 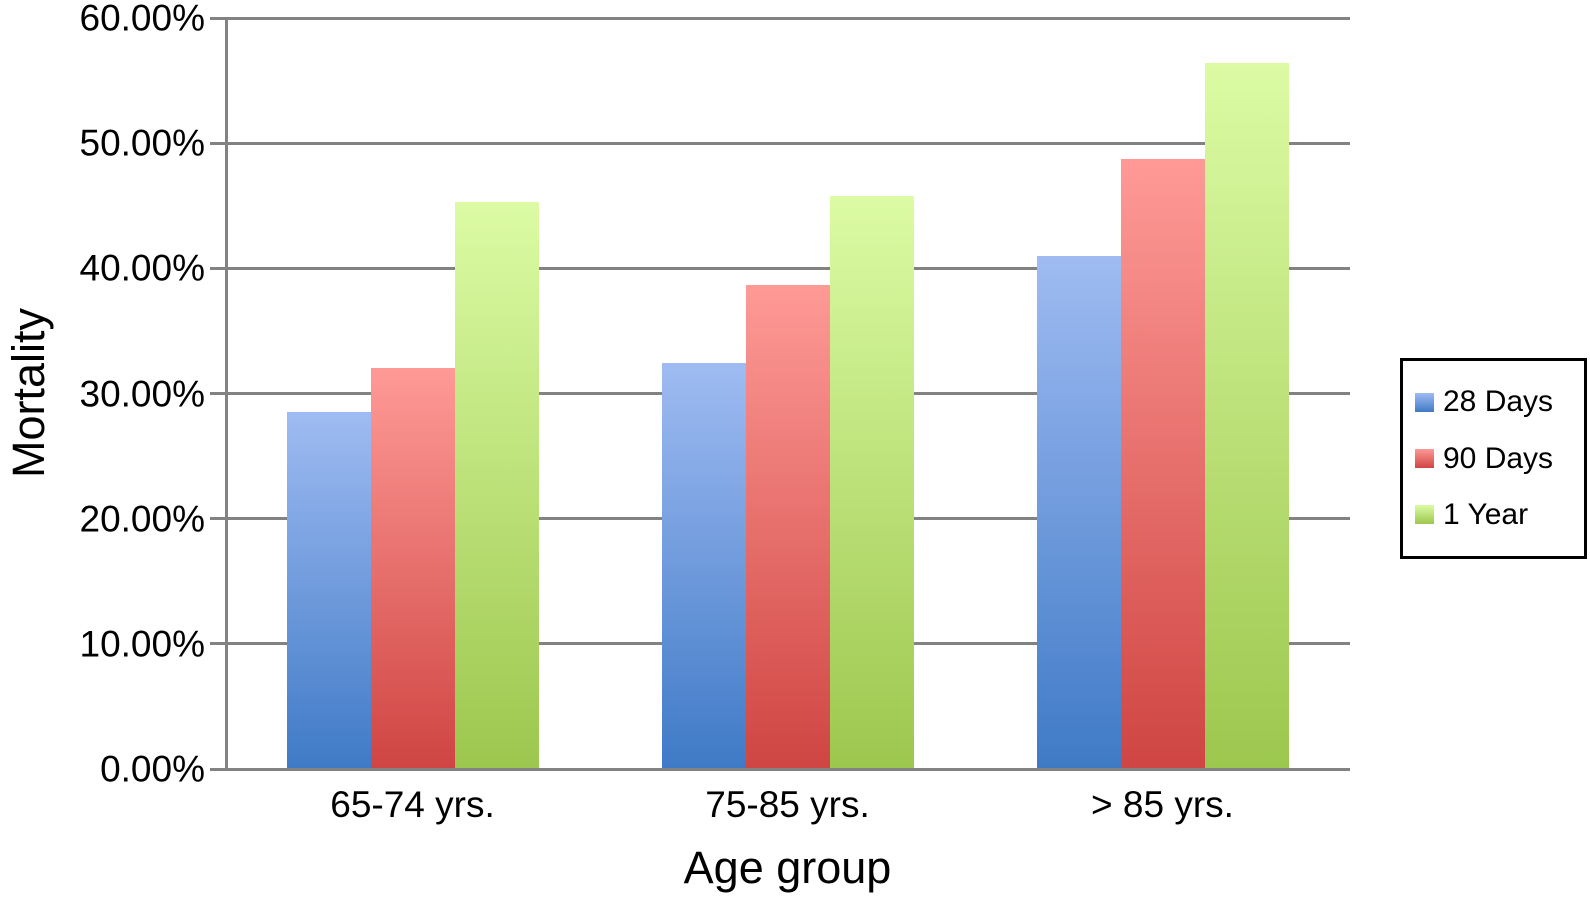 What do you see at coordinates (1162, 804) in the screenshot?
I see `x-tick-label: > 85 yrs.` at bounding box center [1162, 804].